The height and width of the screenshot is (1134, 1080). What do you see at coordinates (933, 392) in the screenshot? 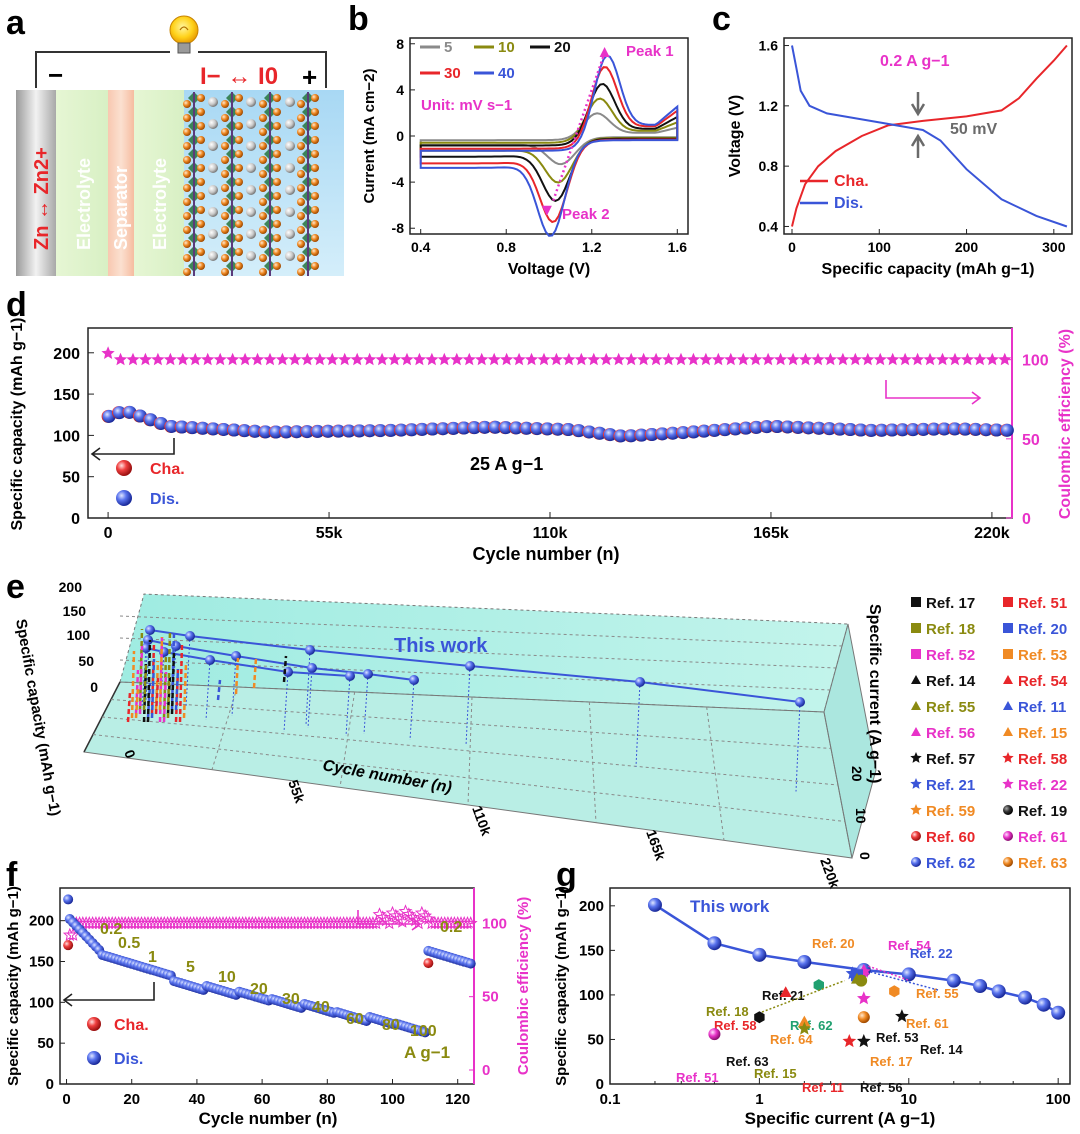
I see `d-right-axis-arrow` at bounding box center [933, 392].